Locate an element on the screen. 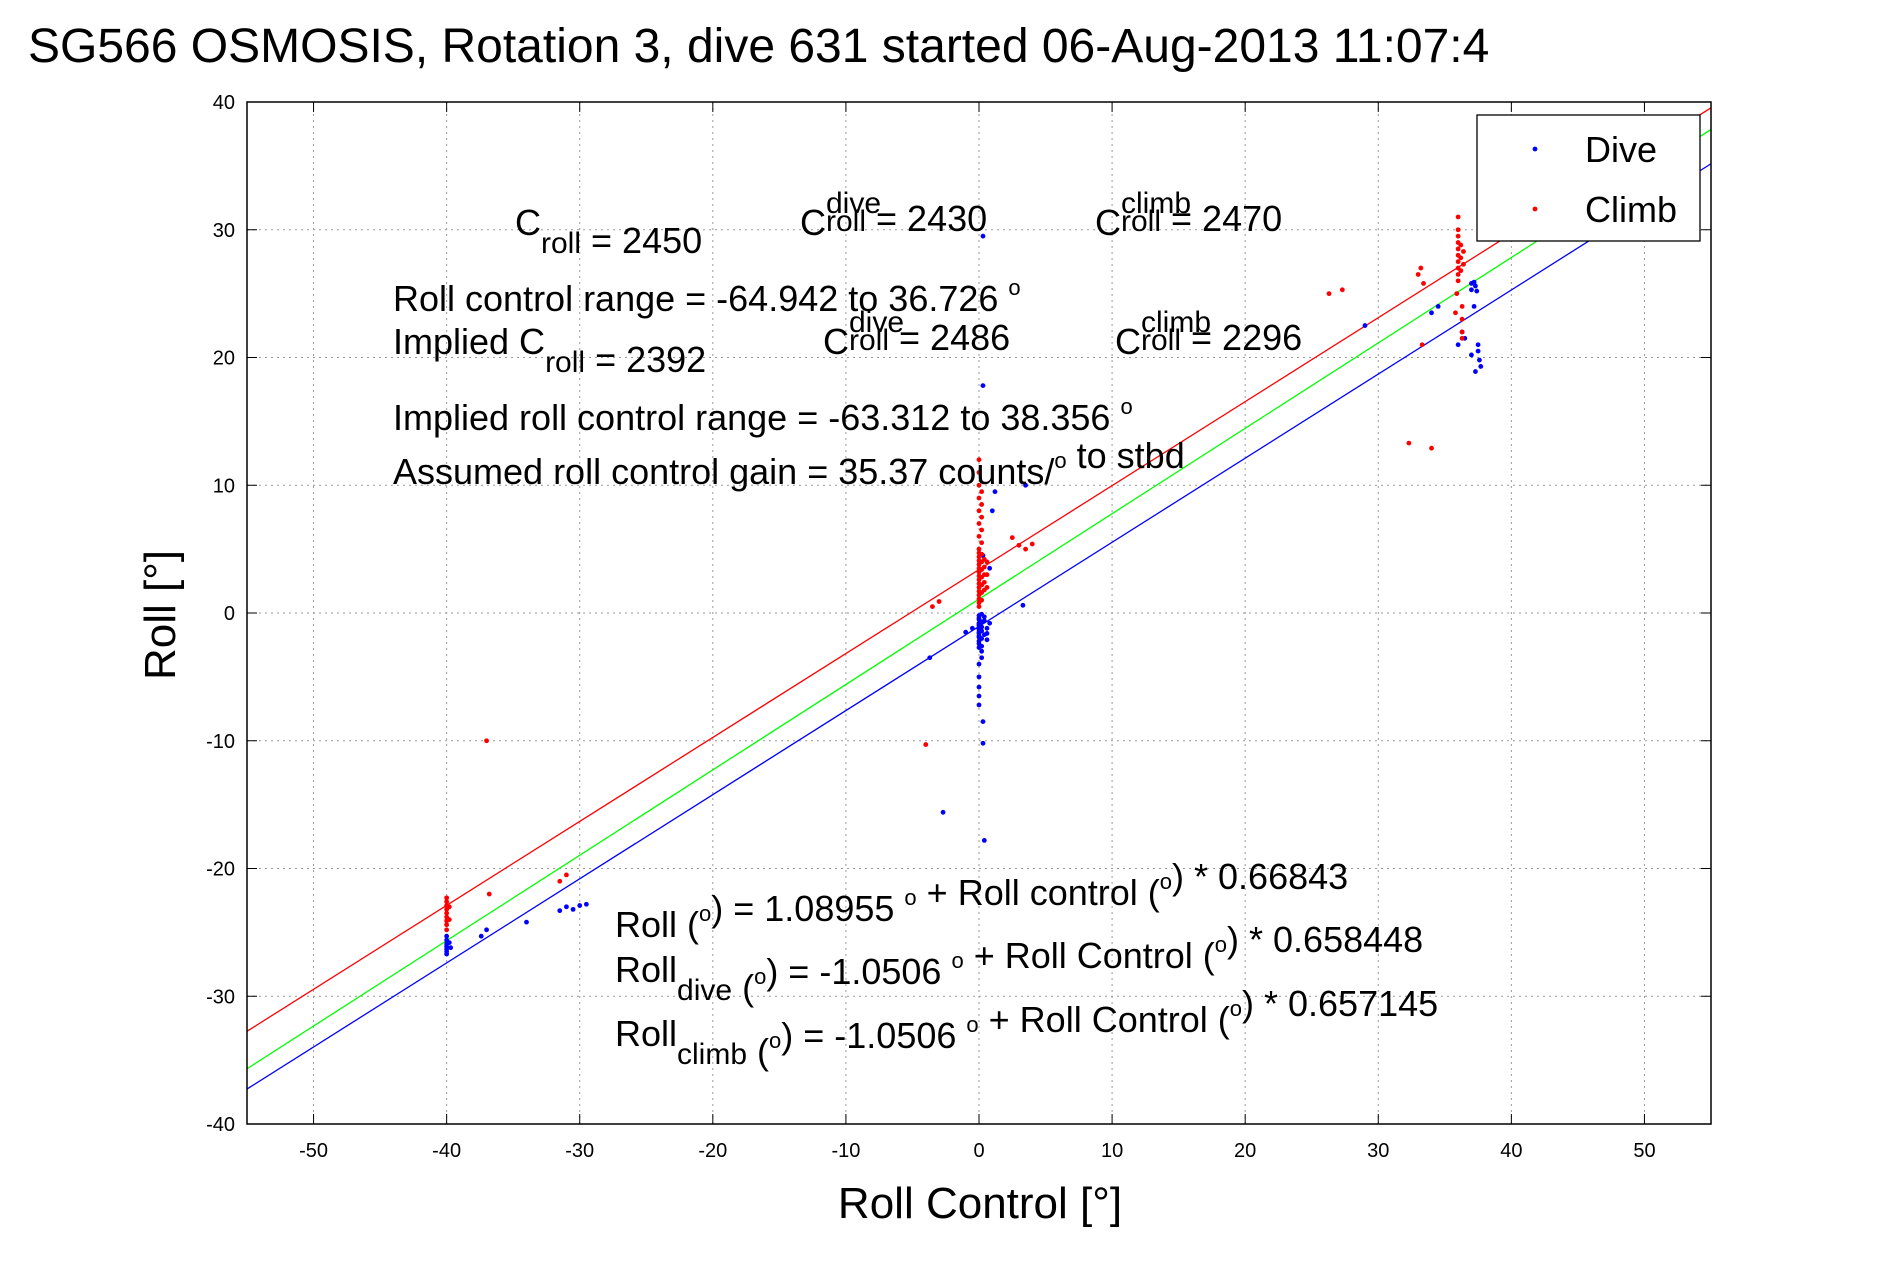  x-tick-label: -30 is located at coordinates (579, 1151).